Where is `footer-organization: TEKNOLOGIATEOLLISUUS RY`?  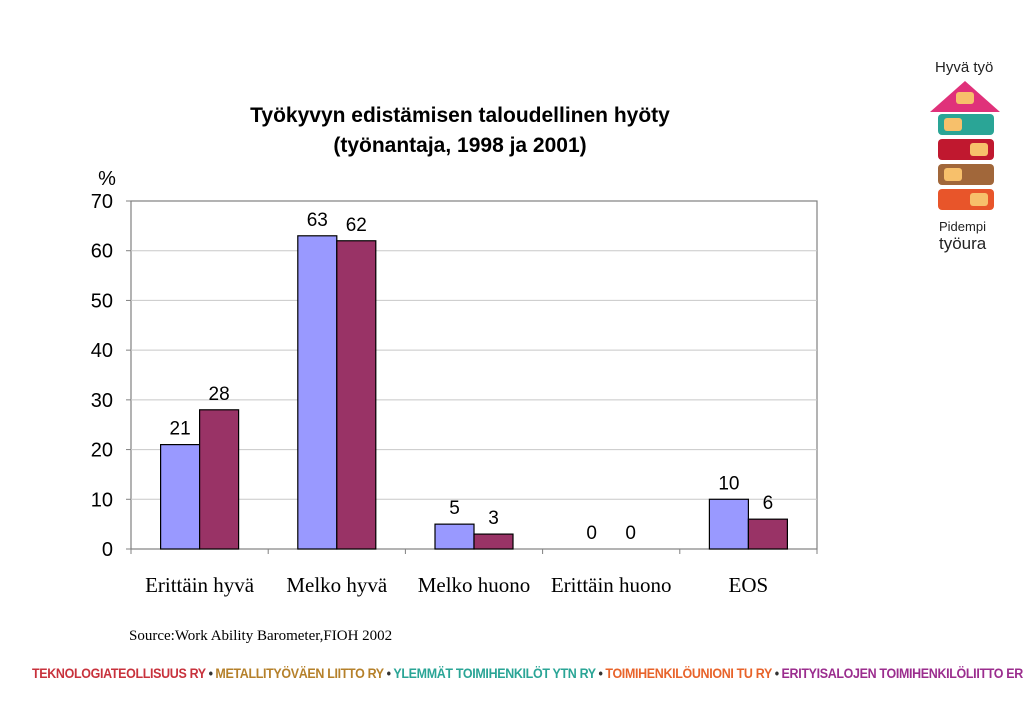 footer-organization: TEKNOLOGIATEOLLISUUS RY is located at coordinates (119, 673).